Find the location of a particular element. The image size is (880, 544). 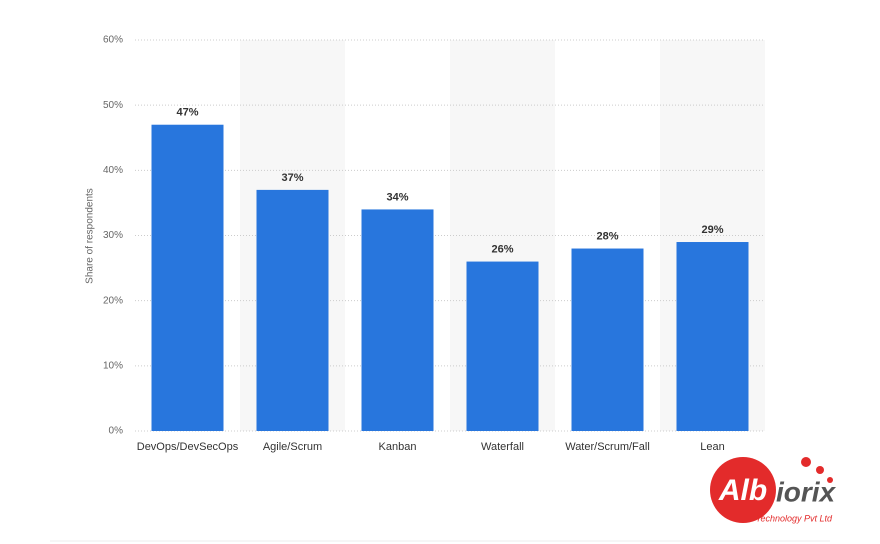

y-axis-label: Share of respondents is located at coordinates (90, 236).